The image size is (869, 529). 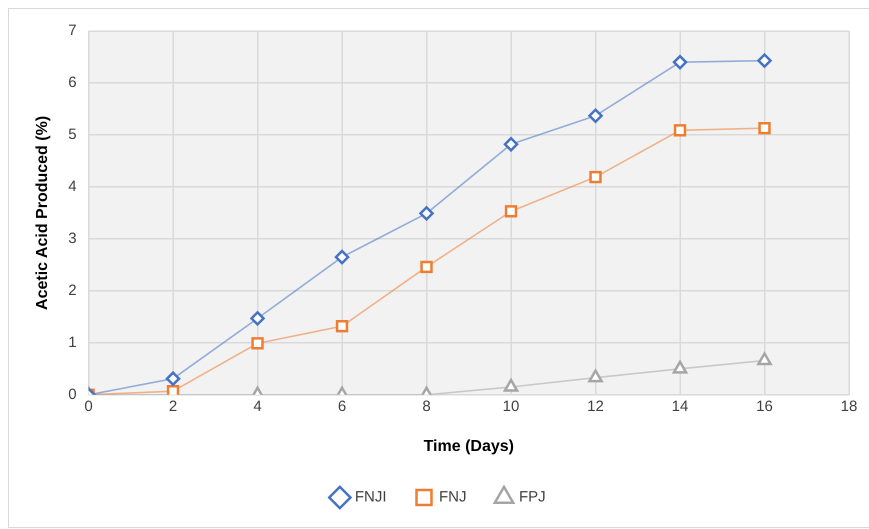 I want to click on x-tick-label: 6, so click(x=342, y=406).